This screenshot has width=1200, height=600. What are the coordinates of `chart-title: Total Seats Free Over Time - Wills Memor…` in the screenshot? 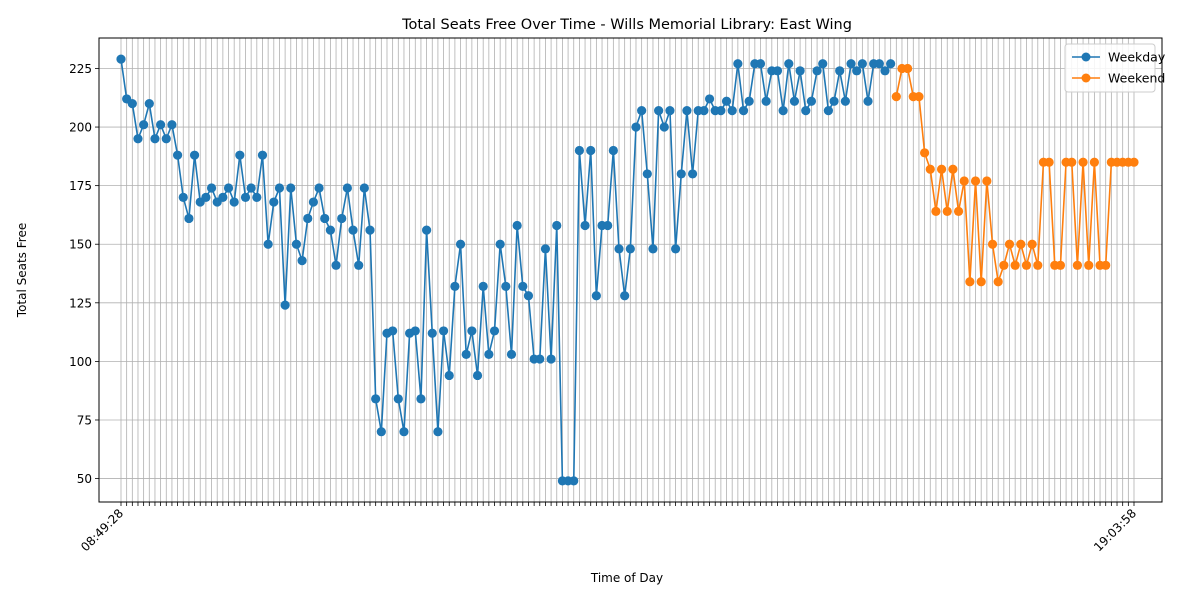 It's located at (626, 25).